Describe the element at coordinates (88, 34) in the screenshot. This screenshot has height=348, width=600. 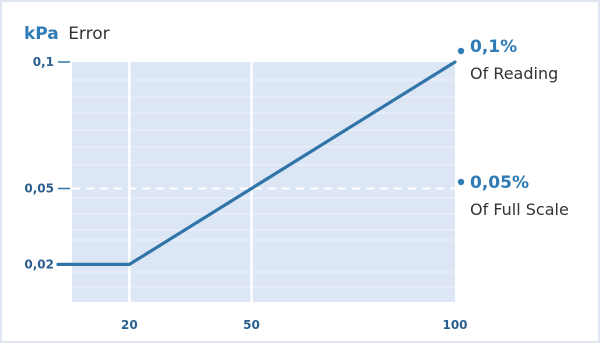
I see `y-axis-label: Error` at that location.